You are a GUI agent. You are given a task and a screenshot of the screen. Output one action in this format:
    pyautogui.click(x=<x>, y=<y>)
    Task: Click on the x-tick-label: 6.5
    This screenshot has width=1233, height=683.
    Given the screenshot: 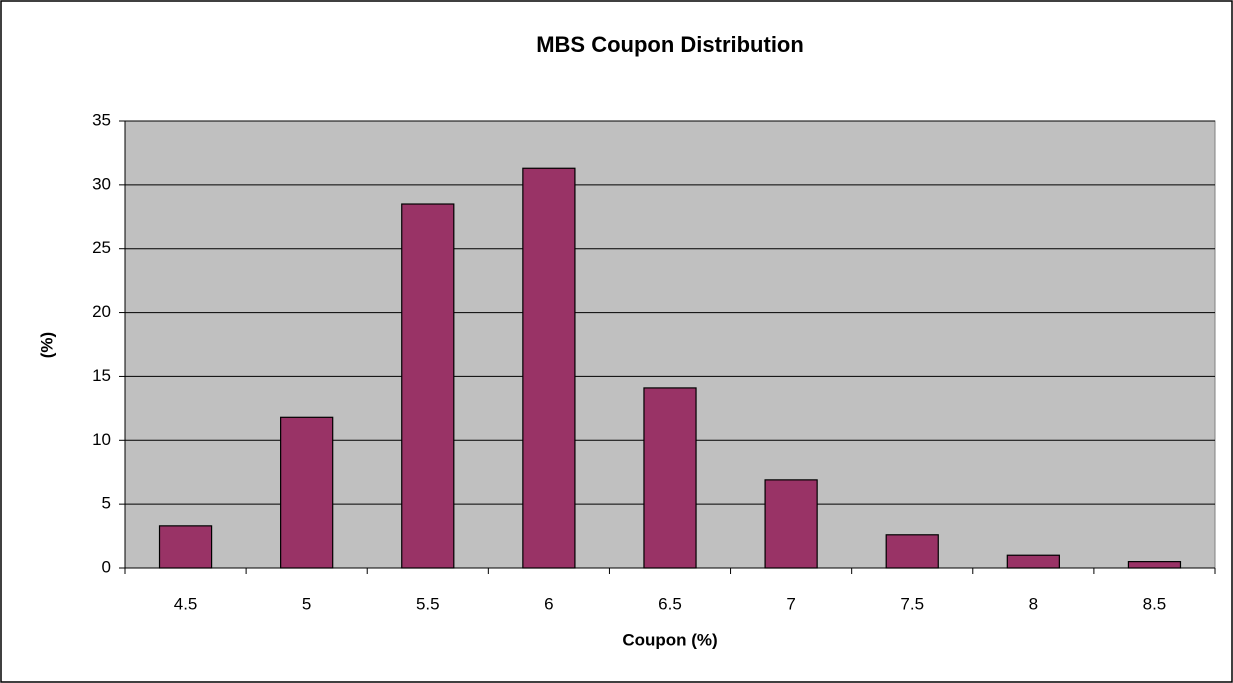 What is the action you would take?
    pyautogui.click(x=670, y=603)
    